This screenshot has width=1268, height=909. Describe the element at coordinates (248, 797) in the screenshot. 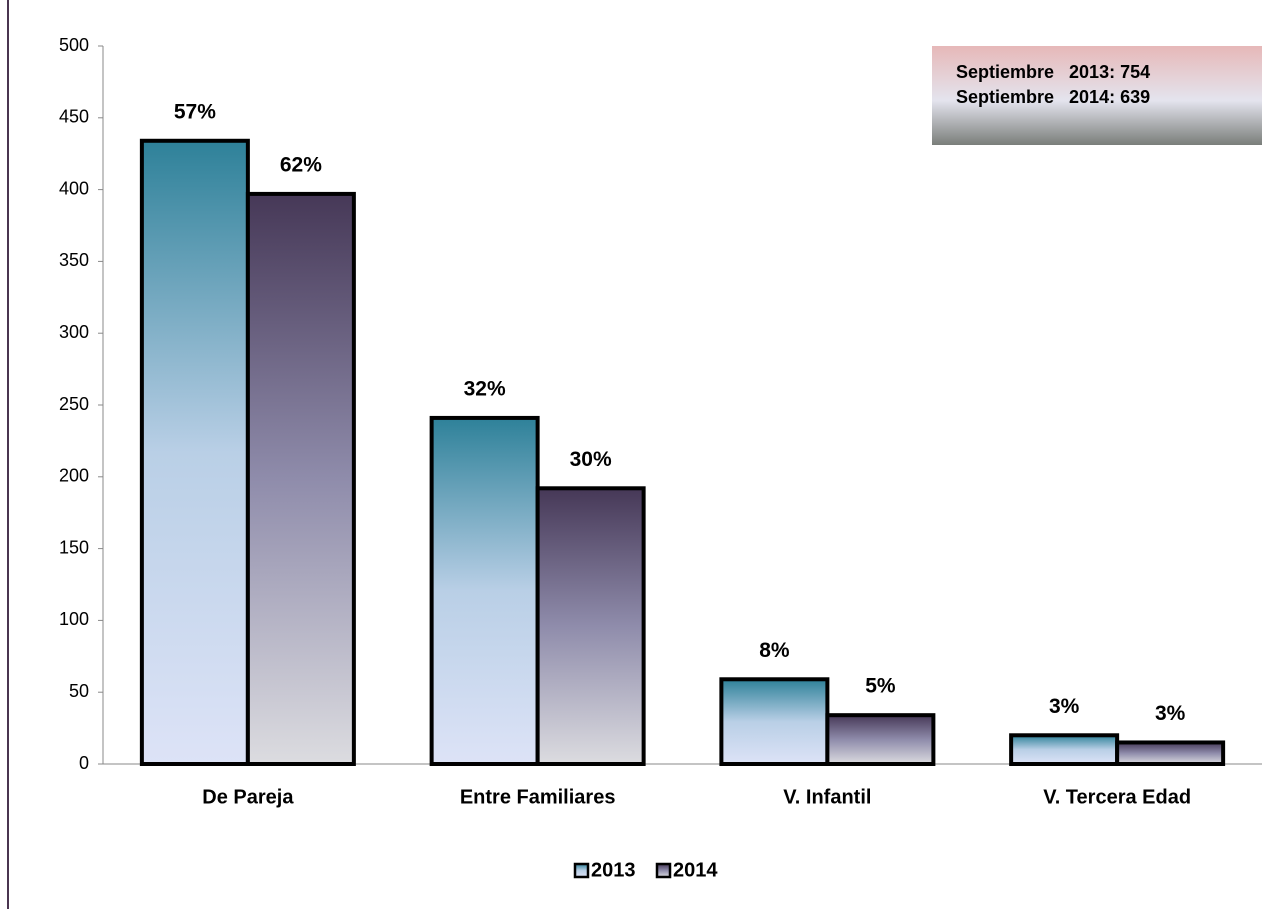

I see `x-tick-label: De Pareja` at that location.